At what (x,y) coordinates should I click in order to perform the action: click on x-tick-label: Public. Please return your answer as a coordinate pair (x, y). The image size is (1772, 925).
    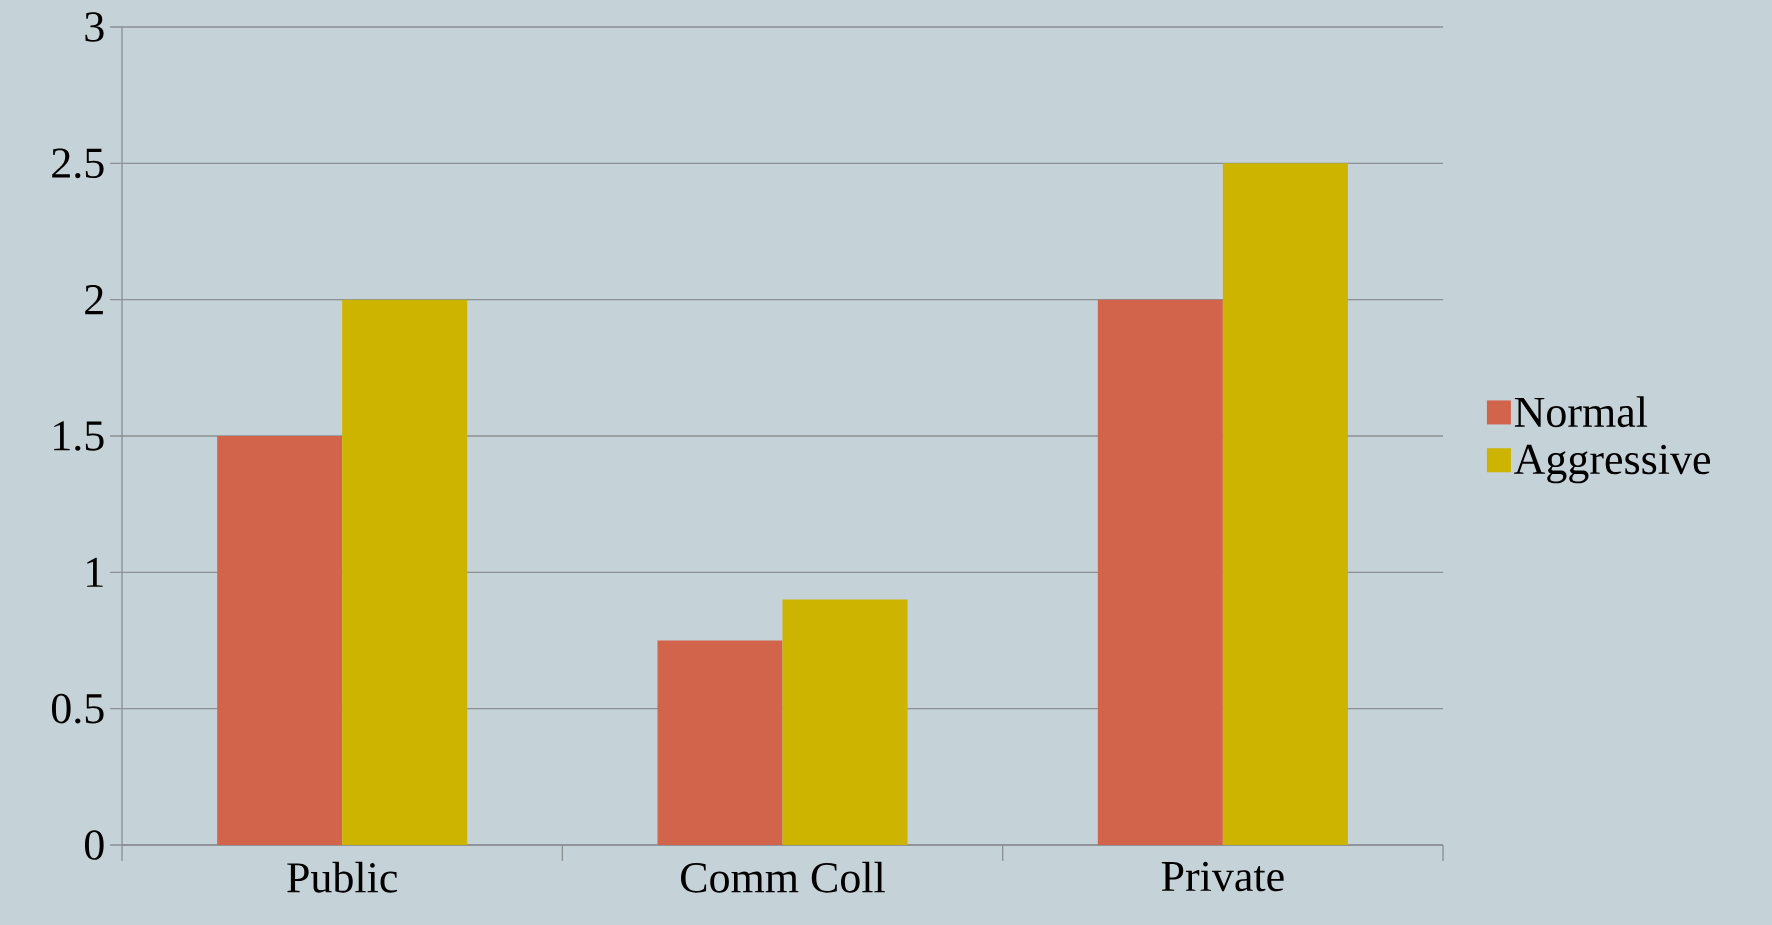
    Looking at the image, I should click on (342, 877).